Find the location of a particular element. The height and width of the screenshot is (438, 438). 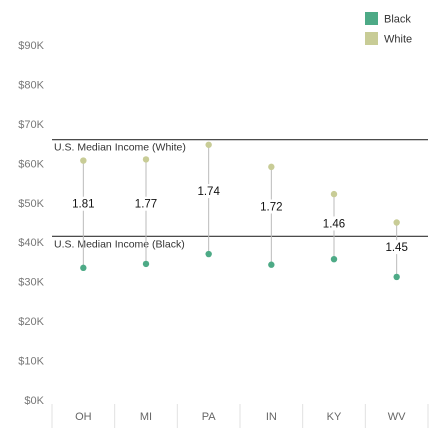

y-tick-label: $50K is located at coordinates (31, 204).